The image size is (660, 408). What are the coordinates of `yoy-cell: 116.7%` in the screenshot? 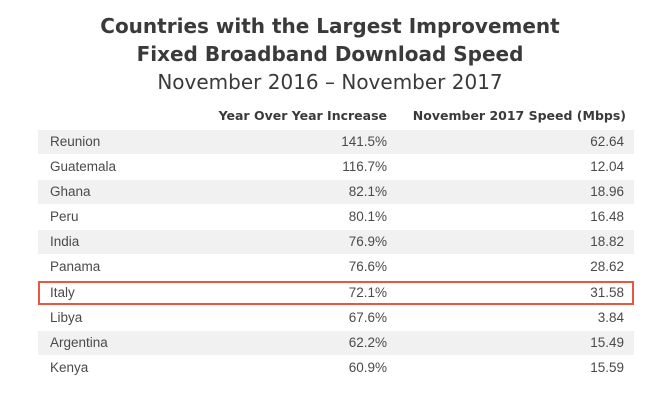 It's located at (364, 167).